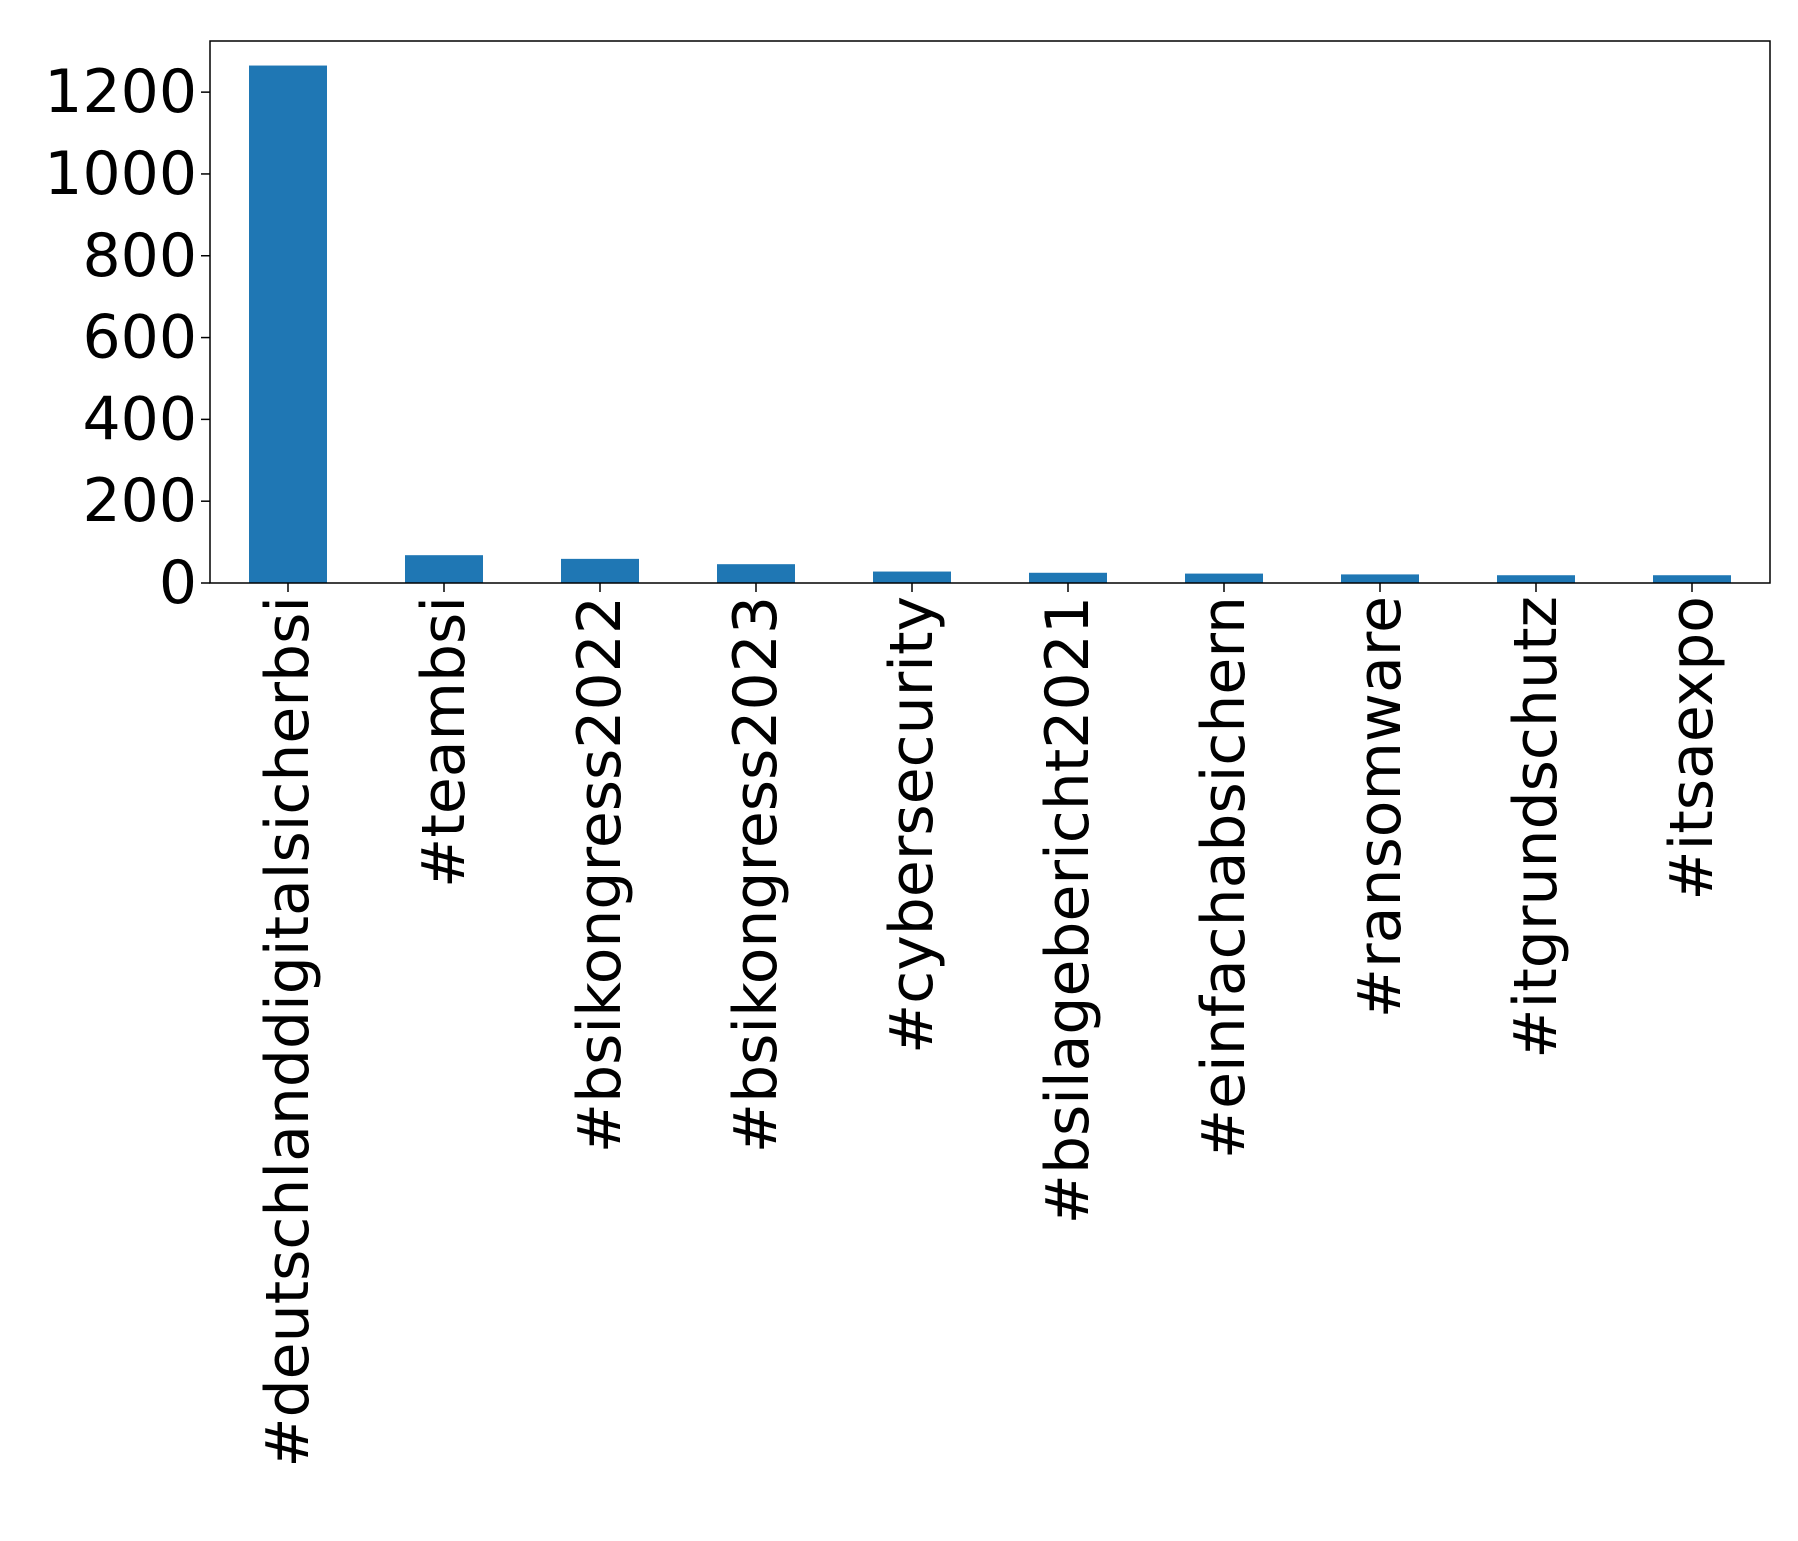 The image size is (1798, 1541). I want to click on x-tick-label-1: #teambsi, so click(444, 742).